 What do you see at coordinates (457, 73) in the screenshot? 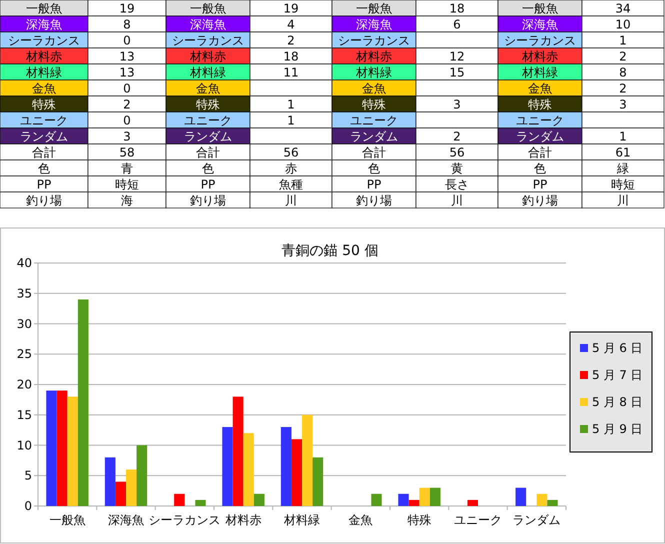
I see `text: 15` at bounding box center [457, 73].